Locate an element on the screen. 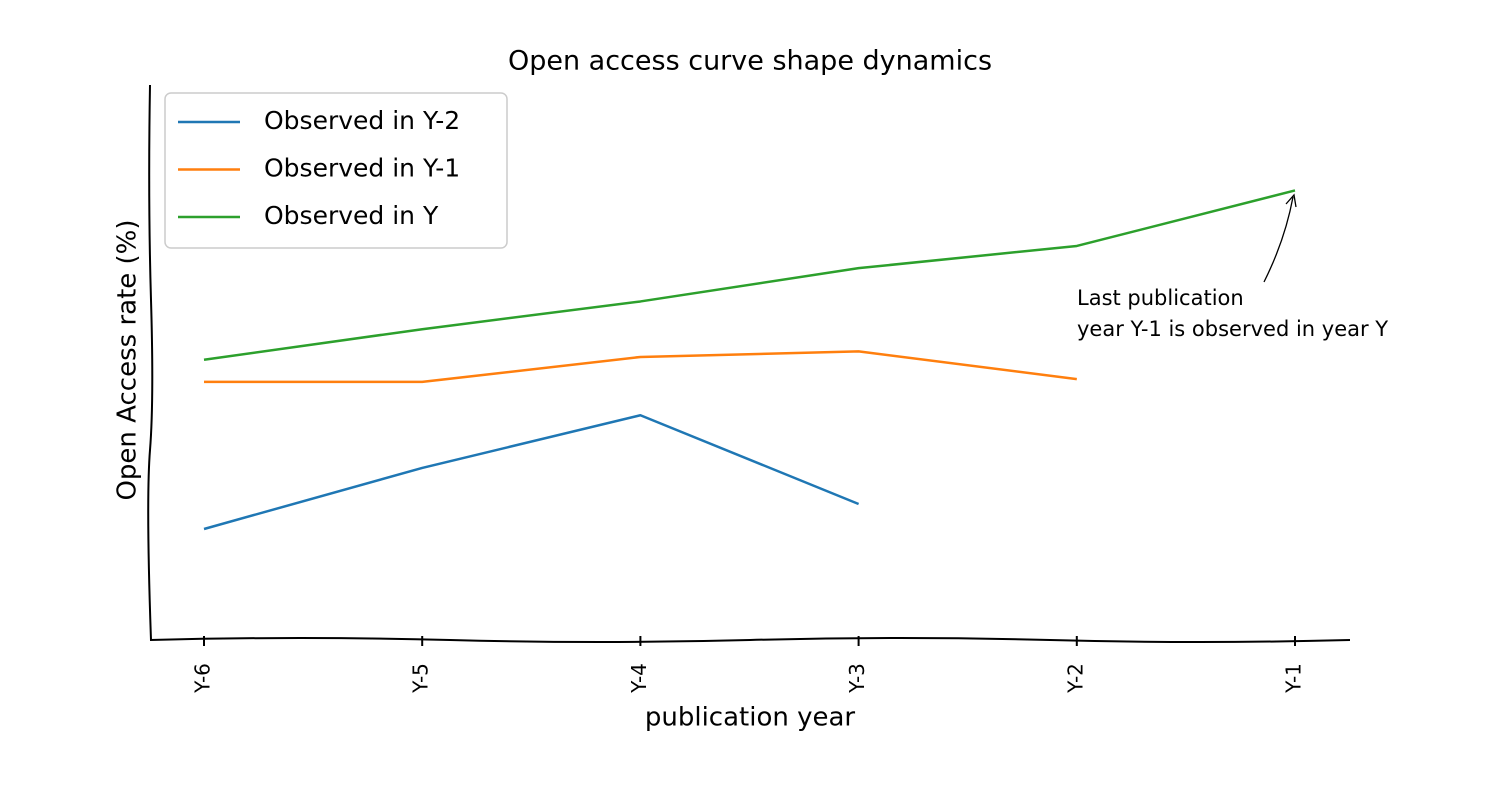 The image size is (1500, 804). x-tick-label: Y-4 is located at coordinates (639, 678).